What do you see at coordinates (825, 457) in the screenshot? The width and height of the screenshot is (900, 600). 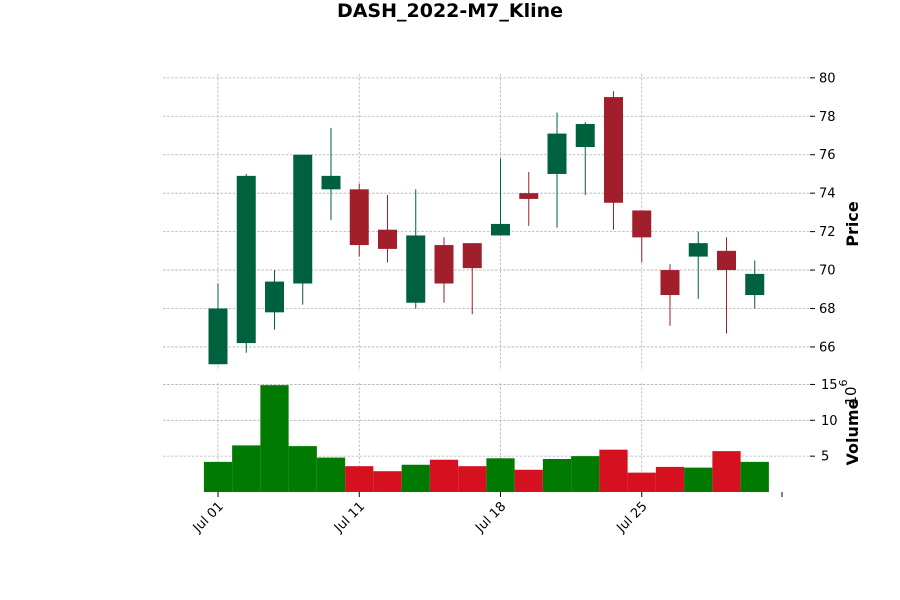 I see `volume-tick-label: 5` at bounding box center [825, 457].